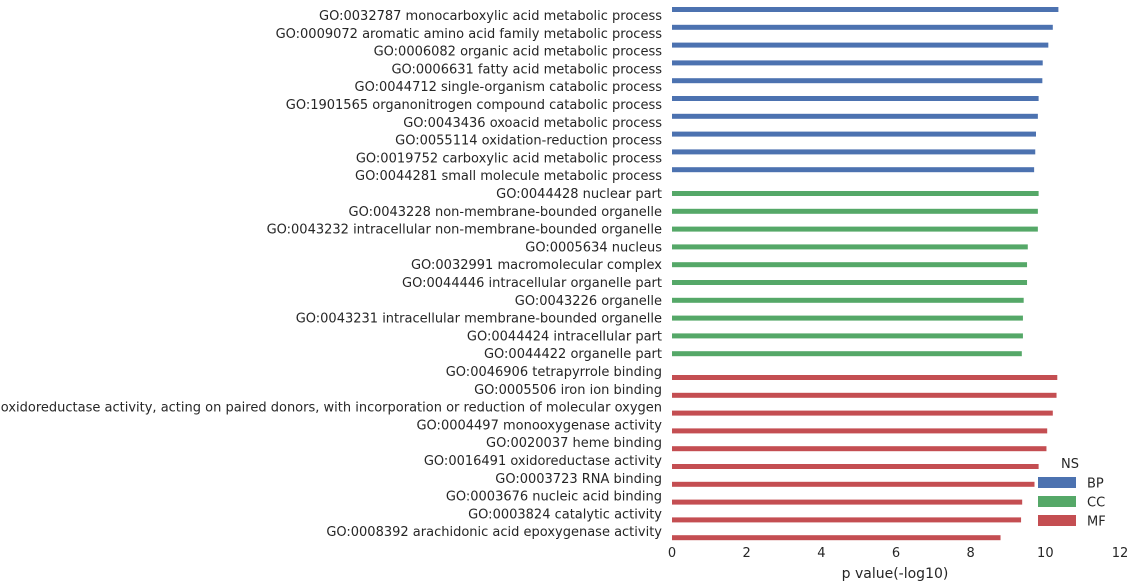 The image size is (1132, 587). I want to click on category-label: GO:0043436 oxoacid metabolic process, so click(532, 123).